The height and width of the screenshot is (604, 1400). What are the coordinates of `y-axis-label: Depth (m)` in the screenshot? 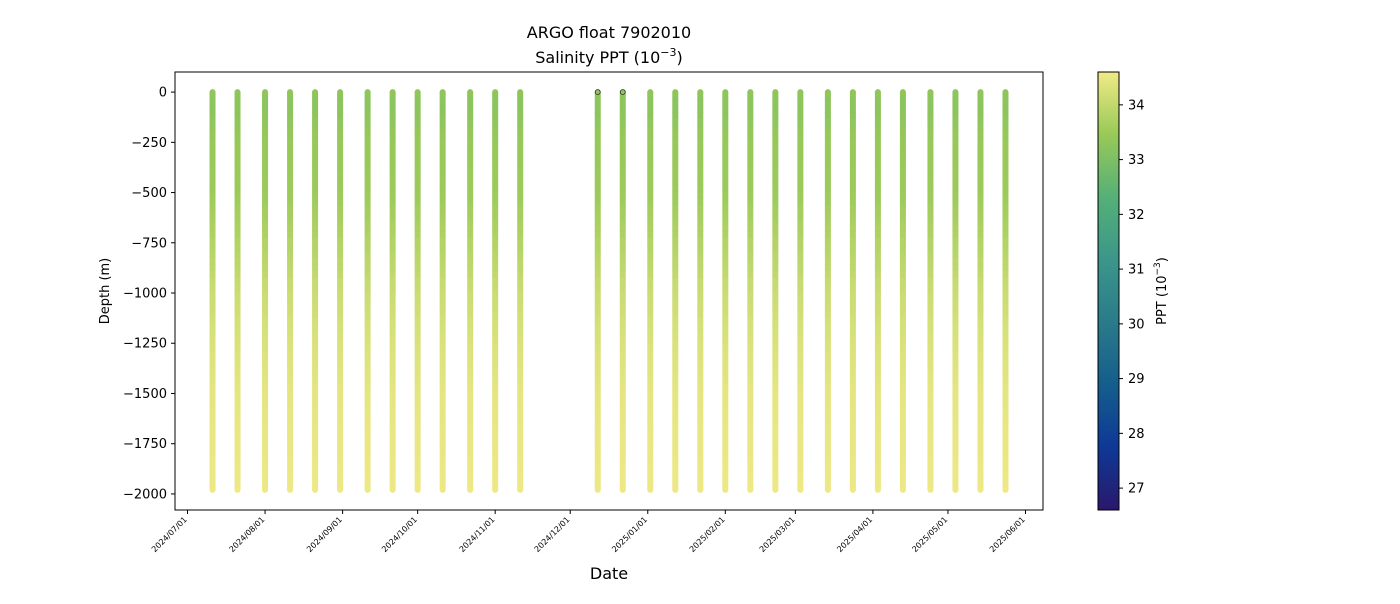 It's located at (105, 291).